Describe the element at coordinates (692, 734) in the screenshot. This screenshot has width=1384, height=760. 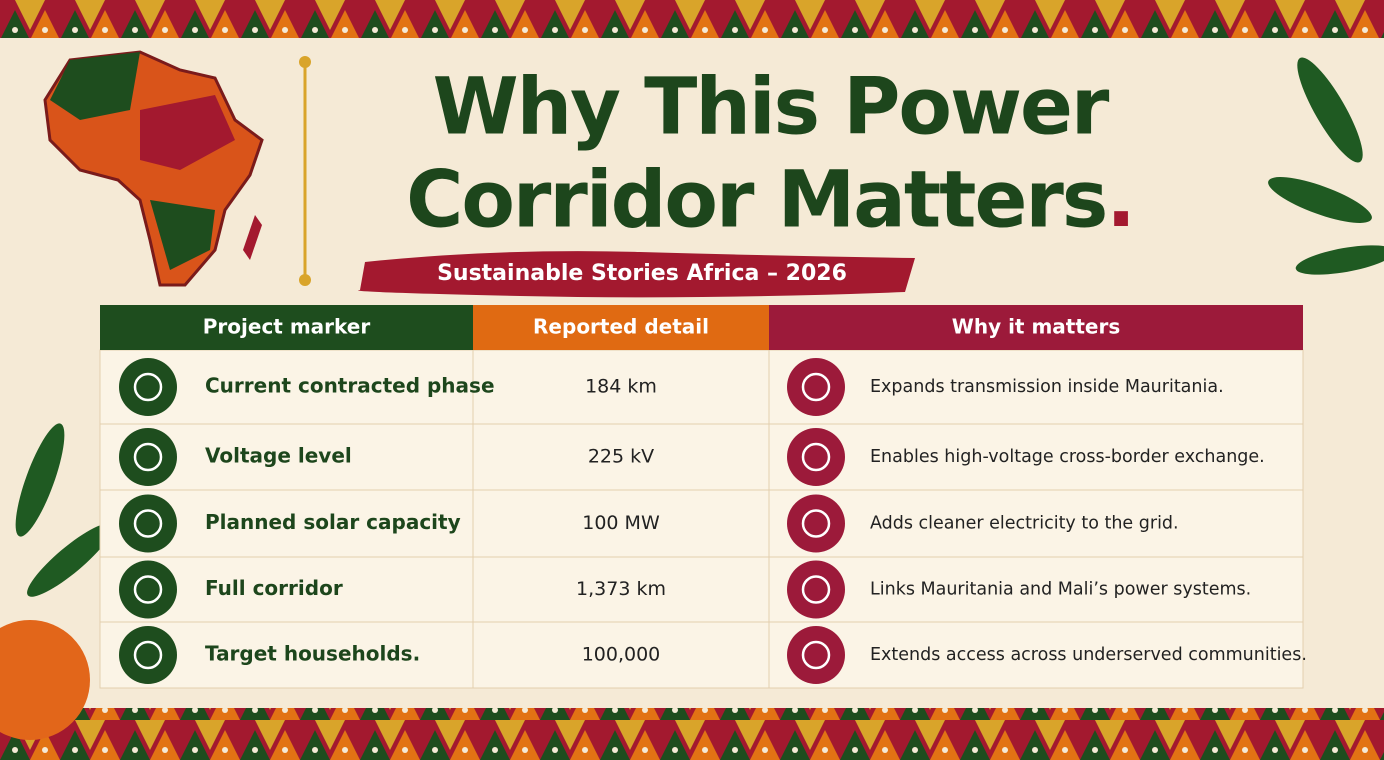
I see `bottom-border` at that location.